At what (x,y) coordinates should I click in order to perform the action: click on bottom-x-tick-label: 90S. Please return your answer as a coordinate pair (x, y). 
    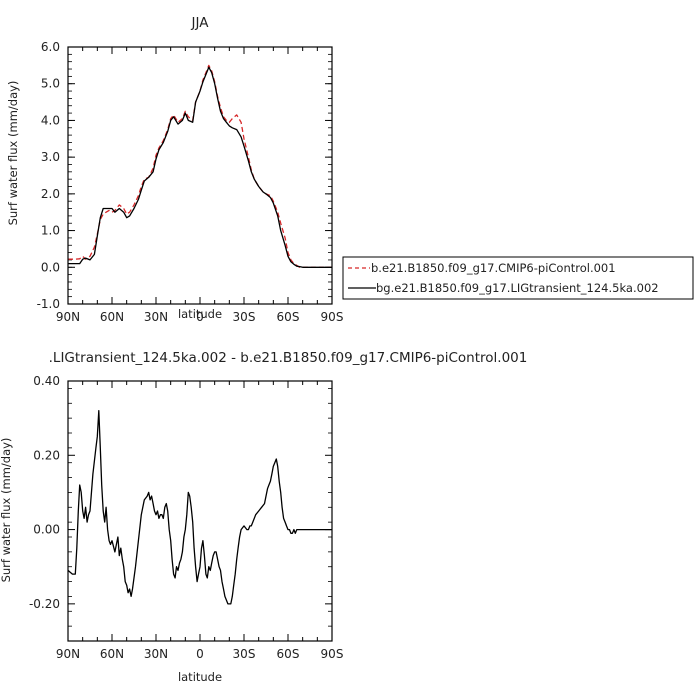
    Looking at the image, I should click on (332, 654).